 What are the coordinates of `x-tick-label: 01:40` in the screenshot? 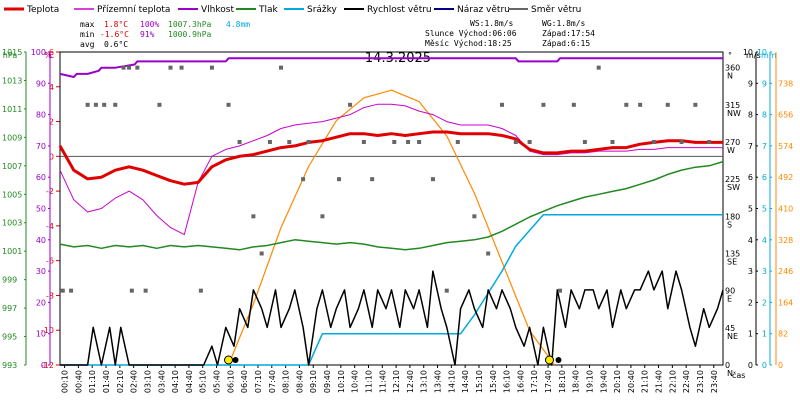 It's located at (106, 381).